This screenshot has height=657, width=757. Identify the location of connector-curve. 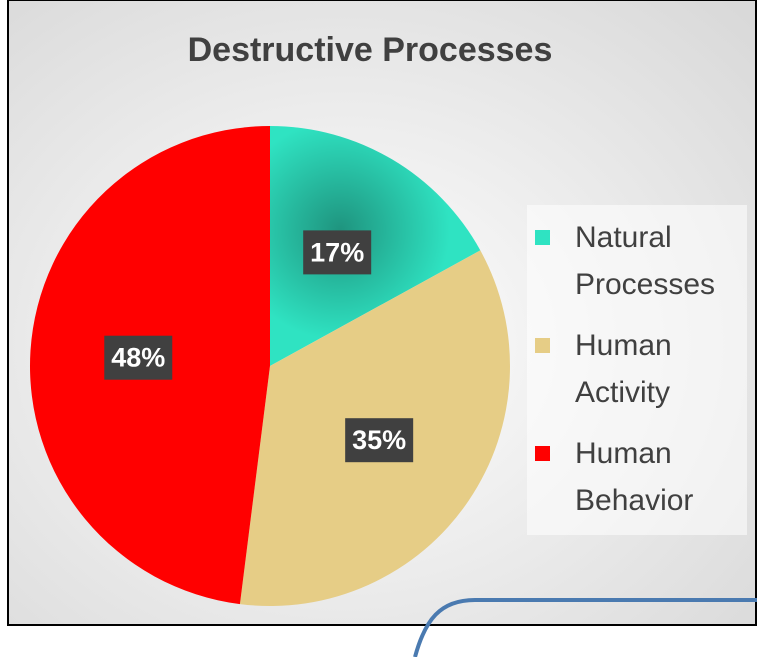
(585, 627).